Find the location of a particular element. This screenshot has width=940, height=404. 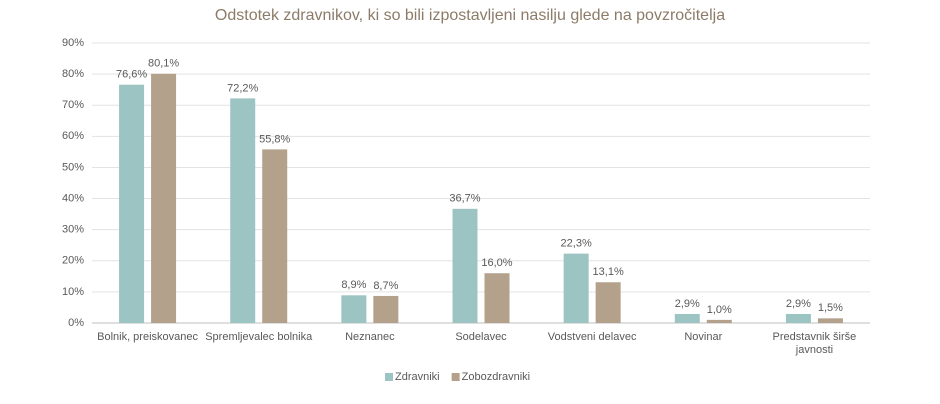

value-label: 1,5% is located at coordinates (830, 308).